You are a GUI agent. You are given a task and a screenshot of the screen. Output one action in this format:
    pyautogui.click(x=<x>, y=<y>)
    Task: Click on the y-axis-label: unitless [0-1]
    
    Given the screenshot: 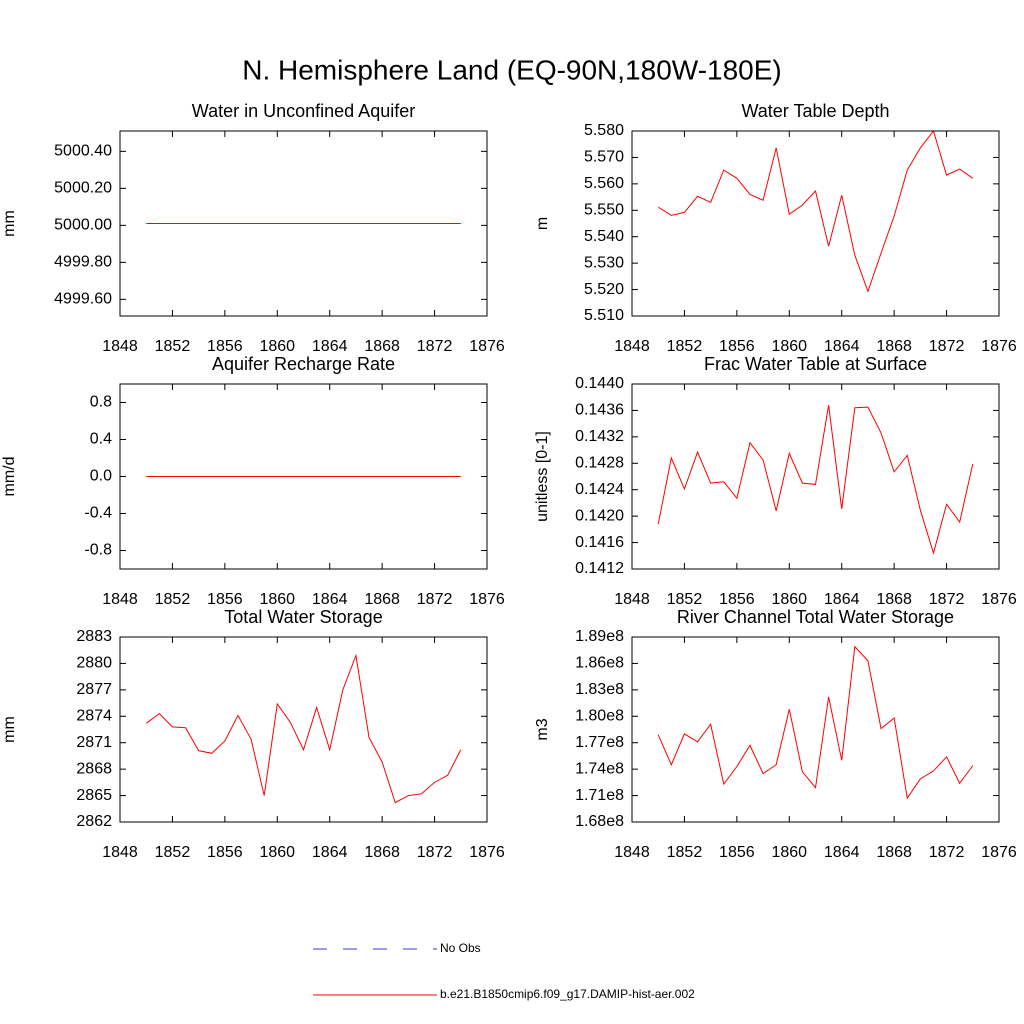 What is the action you would take?
    pyautogui.click(x=542, y=476)
    